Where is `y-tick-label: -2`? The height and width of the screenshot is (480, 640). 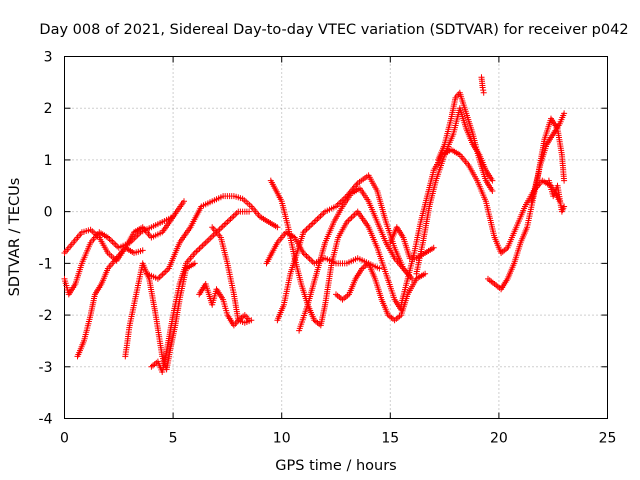 y-tick-label: -2 is located at coordinates (46, 316).